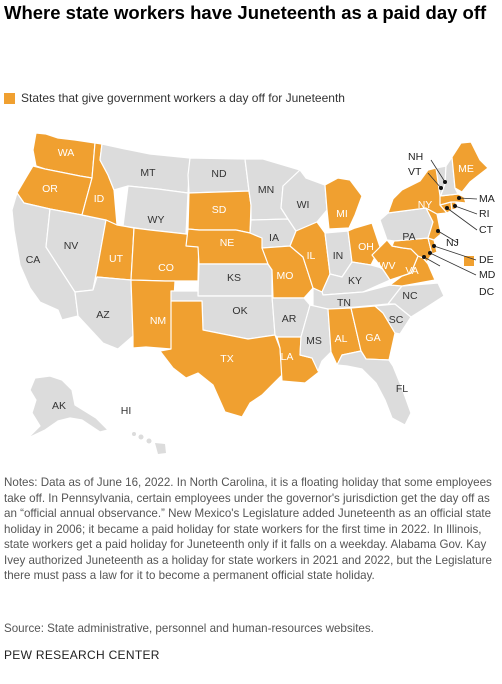 The width and height of the screenshot is (502, 684). I want to click on label-DE: DE, so click(486, 260).